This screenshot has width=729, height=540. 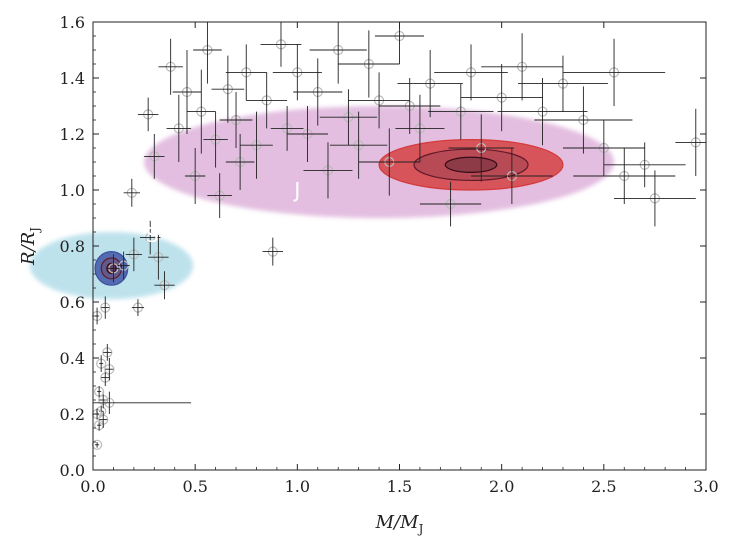 I want to click on annotation-label: J, so click(x=296, y=190).